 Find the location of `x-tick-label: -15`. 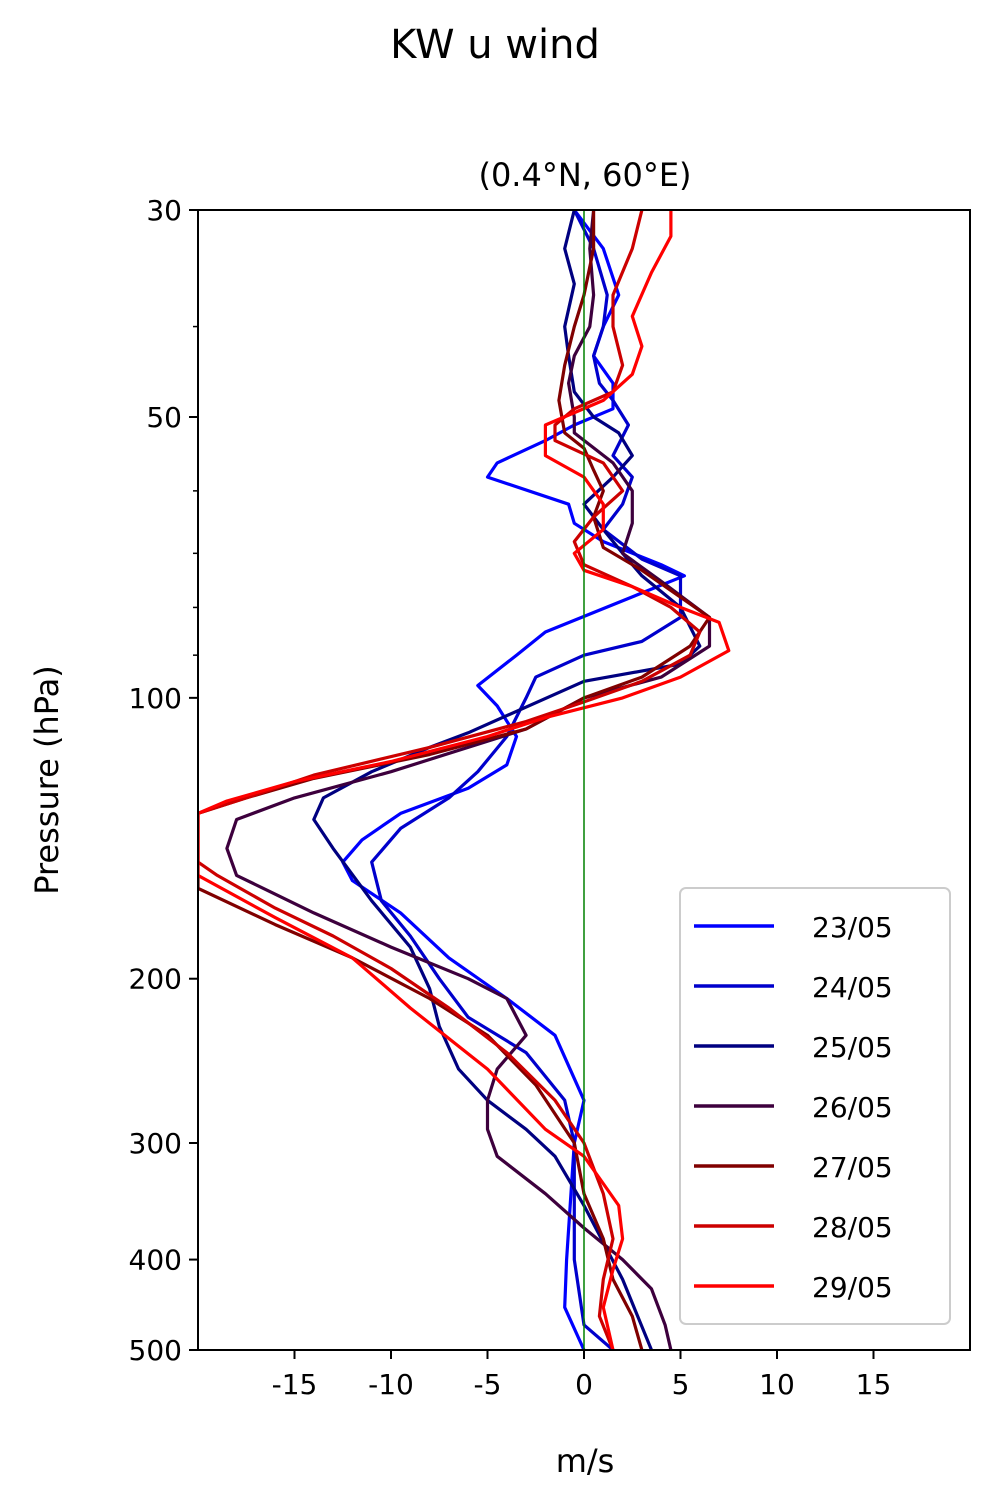

x-tick-label: -15 is located at coordinates (295, 1384).